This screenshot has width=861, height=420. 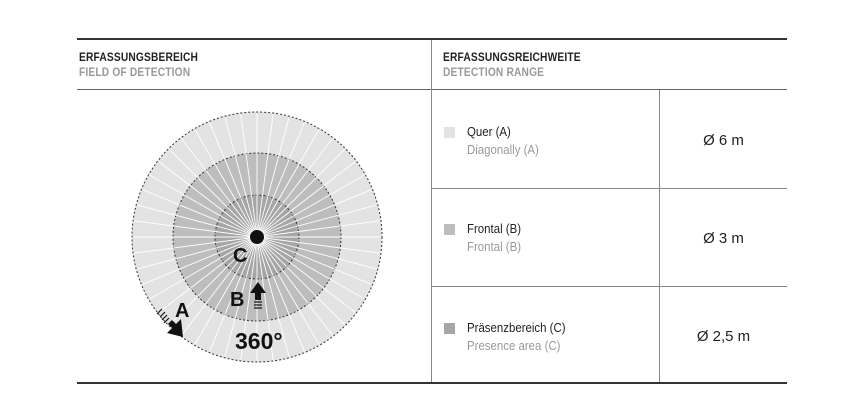 I want to click on row-value: Ø 6 m, so click(x=723, y=140).